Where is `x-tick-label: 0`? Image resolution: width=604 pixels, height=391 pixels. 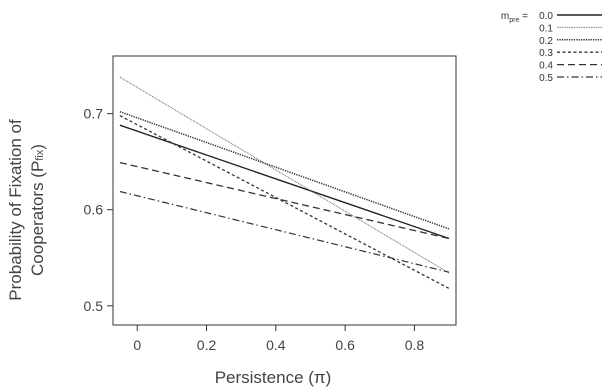
x-tick-label: 0 is located at coordinates (137, 345).